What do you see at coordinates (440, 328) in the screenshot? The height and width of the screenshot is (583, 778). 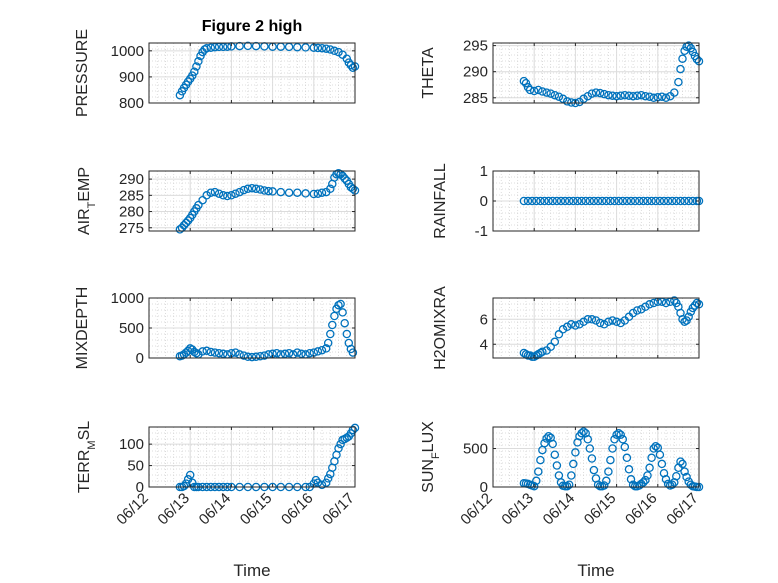 I see `y-axis-label: H2OMIXRA` at bounding box center [440, 328].